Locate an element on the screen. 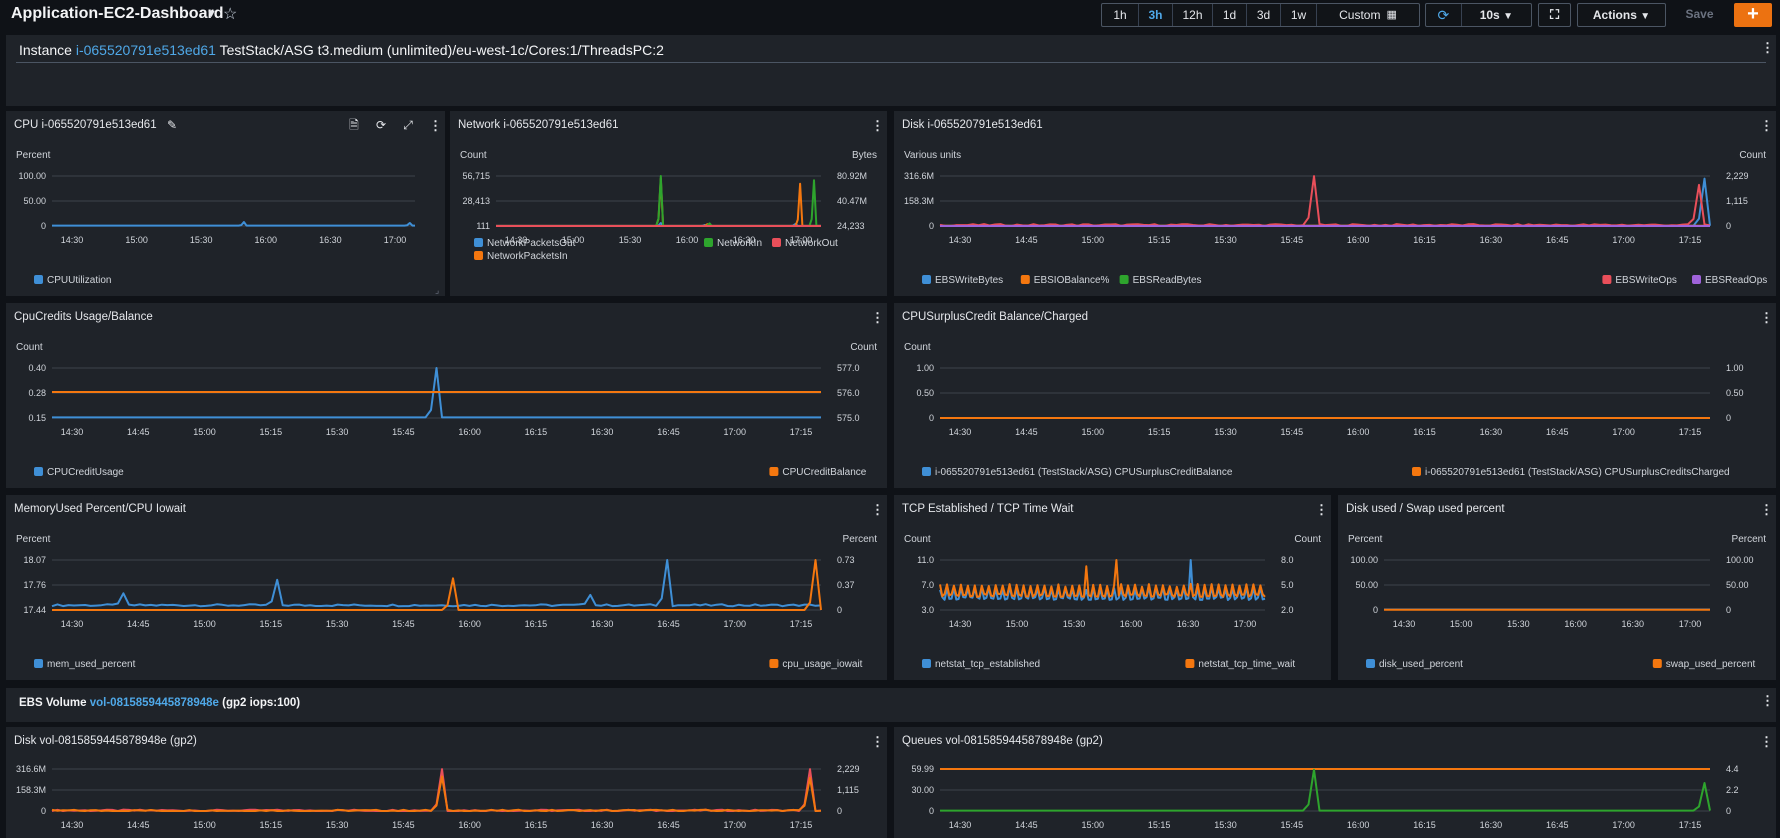  y2-tick-label: 8.0 is located at coordinates (1287, 560).